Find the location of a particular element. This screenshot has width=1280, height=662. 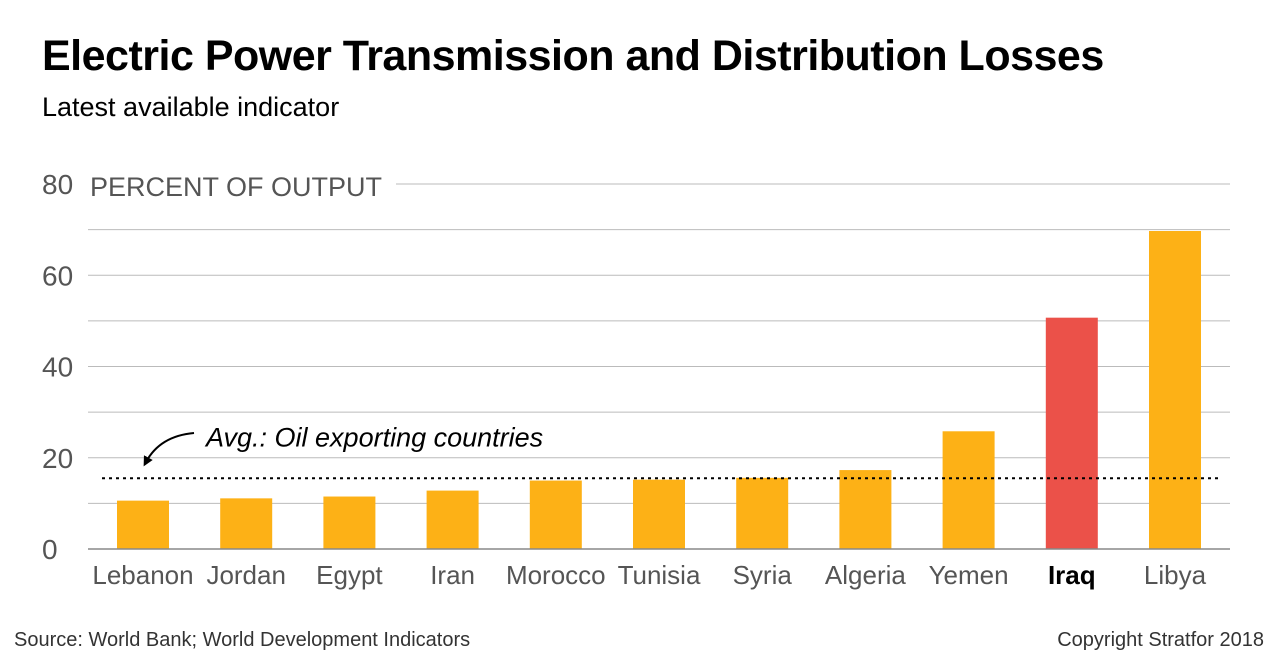

y-tick-label: 20 is located at coordinates (57, 458).